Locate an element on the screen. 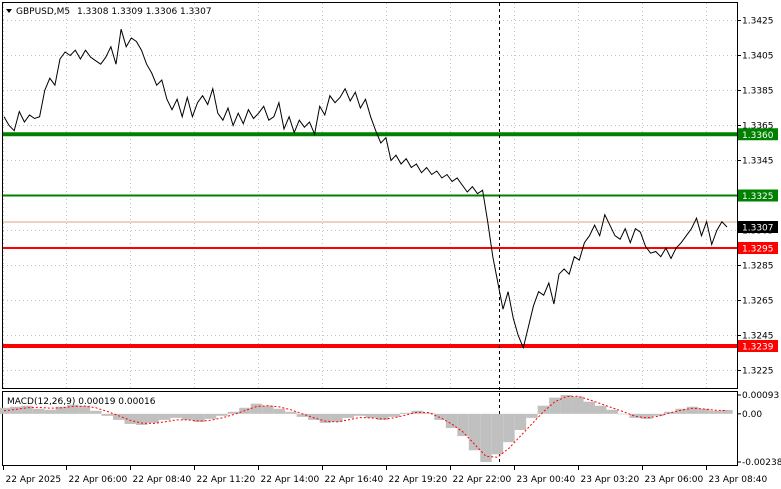 The image size is (781, 489). y-tick-label: 1.3285 is located at coordinates (758, 267).